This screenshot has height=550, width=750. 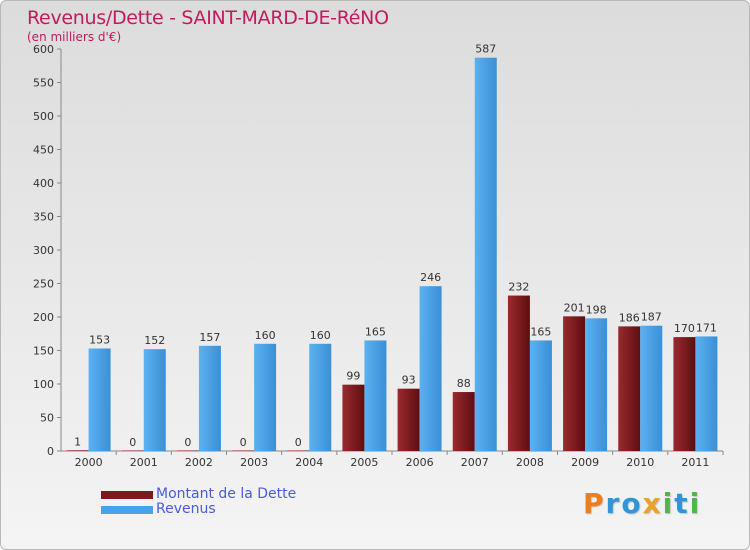 What do you see at coordinates (585, 462) in the screenshot?
I see `x-tick-label: 2009` at bounding box center [585, 462].